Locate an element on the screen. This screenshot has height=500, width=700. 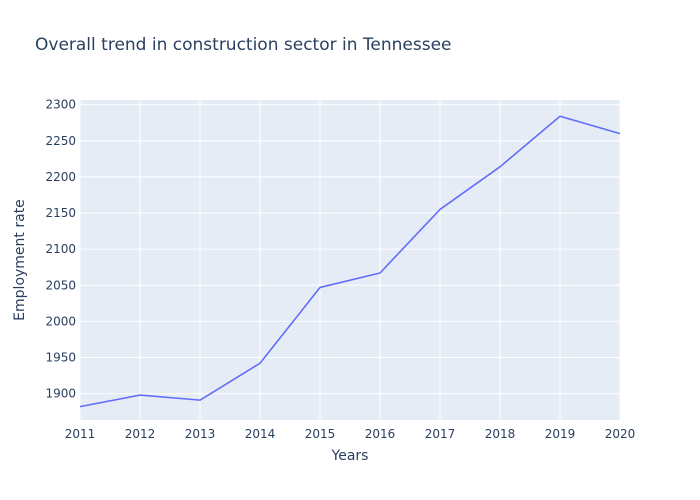
x-tick-label: 2014 is located at coordinates (260, 434).